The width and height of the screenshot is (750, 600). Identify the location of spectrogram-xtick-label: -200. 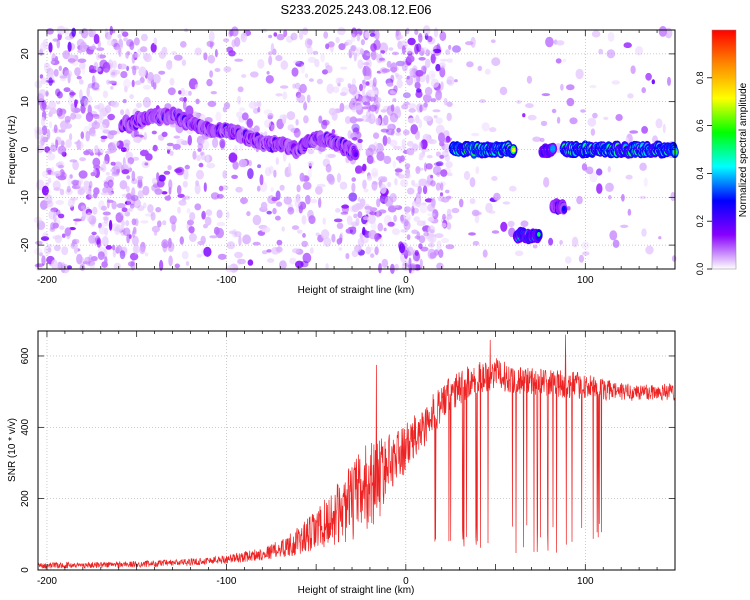
(47, 280).